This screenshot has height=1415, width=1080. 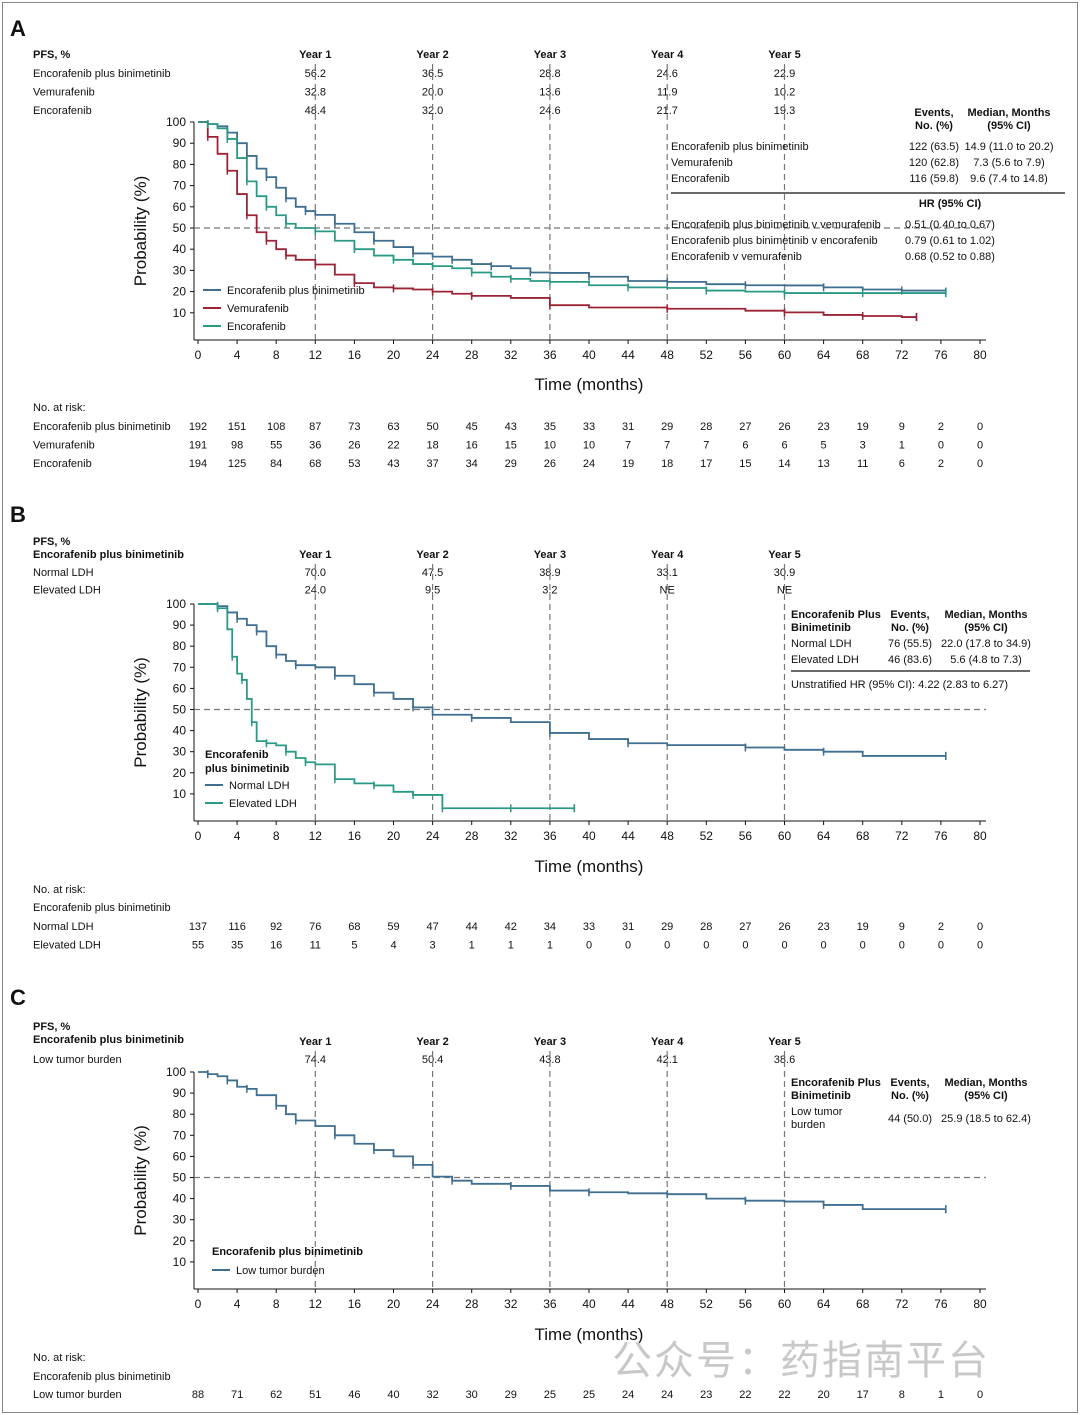 I want to click on milestone-value: 74.4, so click(x=315, y=1060).